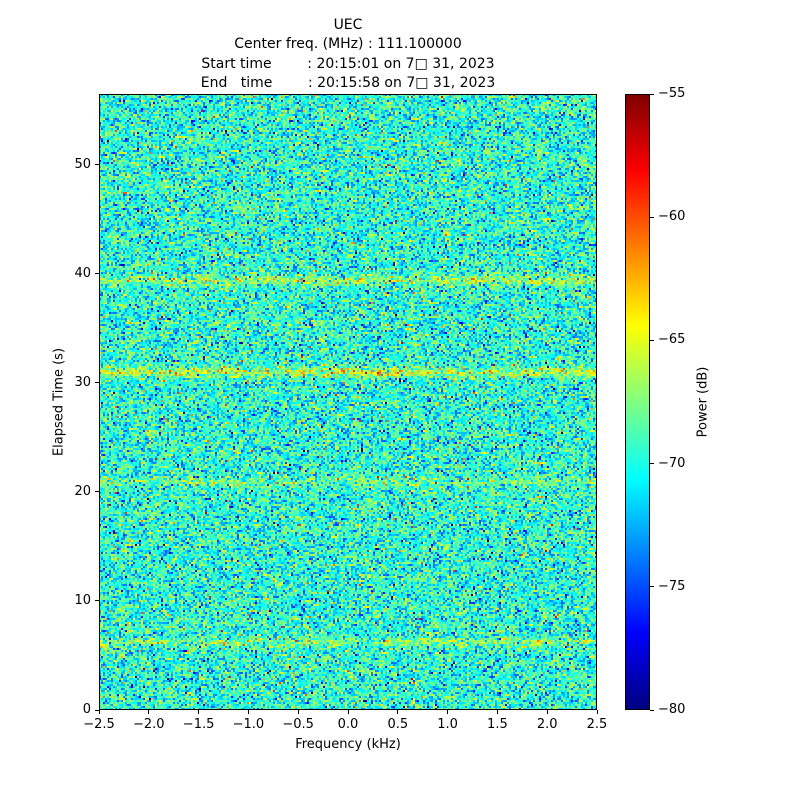 The height and width of the screenshot is (800, 800). I want to click on chart-title: UEC, so click(348, 25).